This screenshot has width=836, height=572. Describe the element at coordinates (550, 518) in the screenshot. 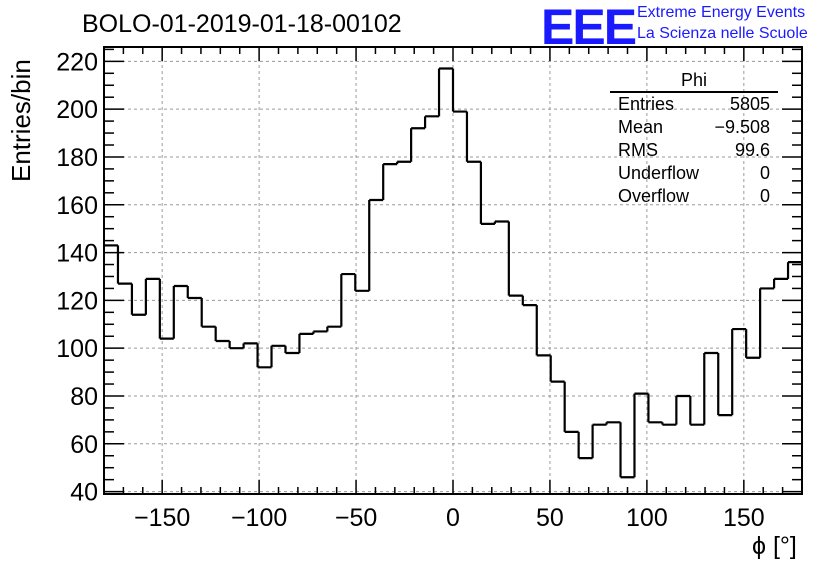

I see `x-tick-label: 50` at that location.